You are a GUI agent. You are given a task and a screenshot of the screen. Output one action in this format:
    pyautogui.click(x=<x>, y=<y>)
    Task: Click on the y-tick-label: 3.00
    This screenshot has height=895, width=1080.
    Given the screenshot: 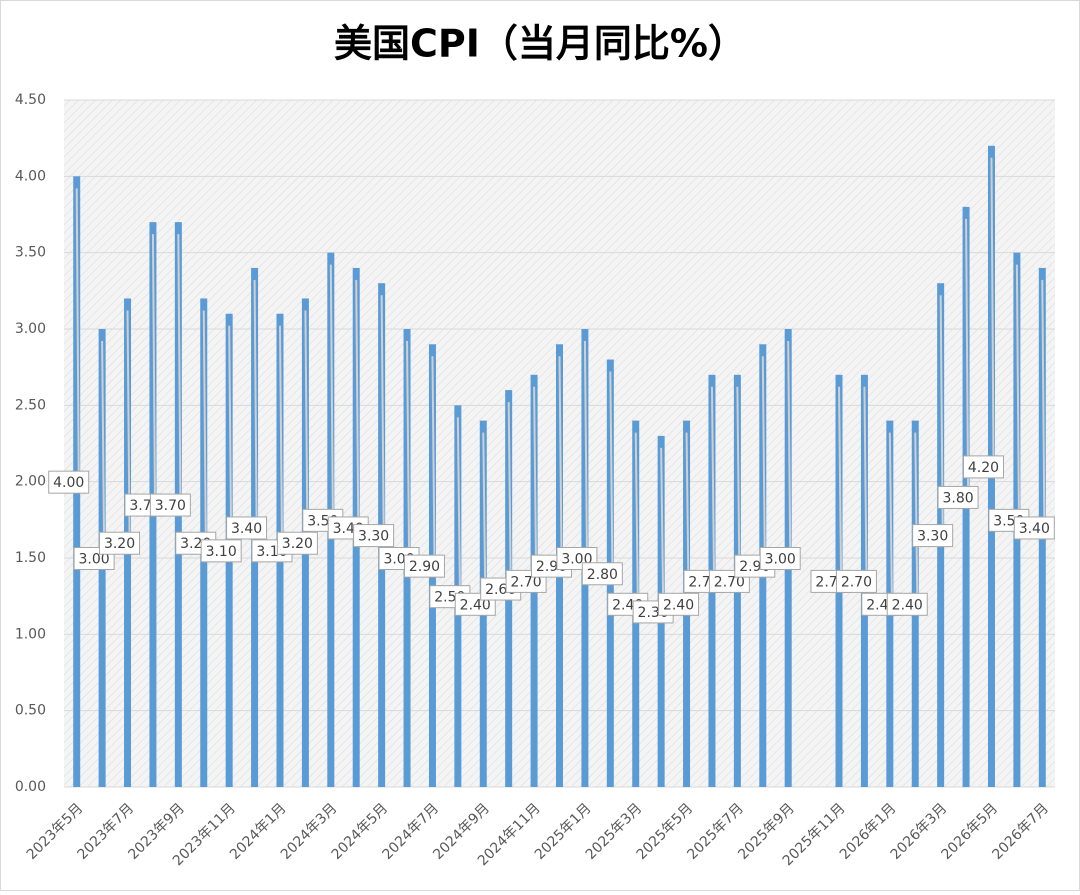 What is the action you would take?
    pyautogui.click(x=30, y=329)
    